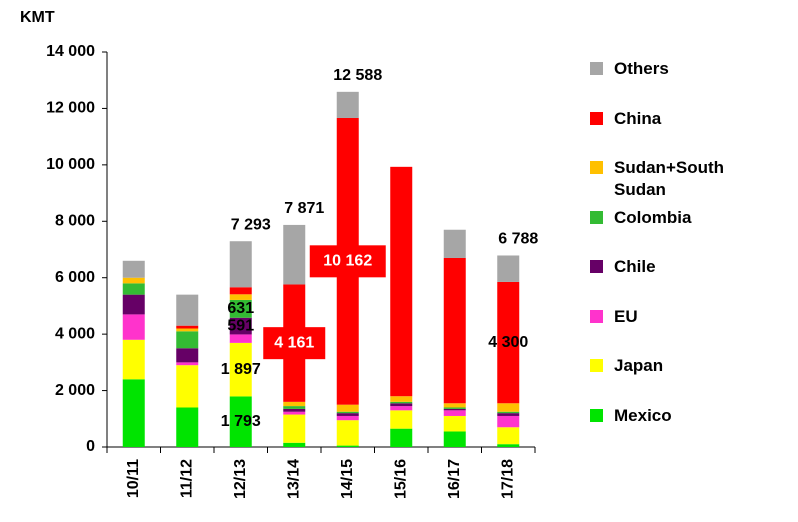 The width and height of the screenshot is (798, 522). I want to click on legend-entry: Colombia, so click(690, 232).